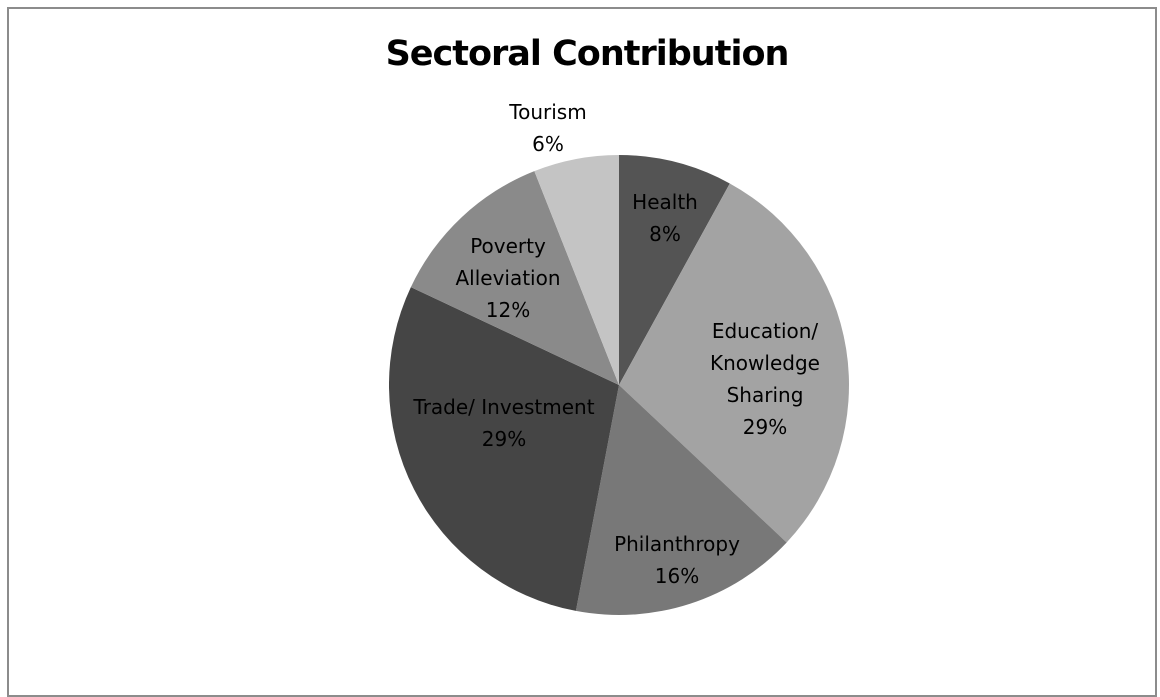  What do you see at coordinates (576, 270) in the screenshot?
I see `pie-slice-tourism` at bounding box center [576, 270].